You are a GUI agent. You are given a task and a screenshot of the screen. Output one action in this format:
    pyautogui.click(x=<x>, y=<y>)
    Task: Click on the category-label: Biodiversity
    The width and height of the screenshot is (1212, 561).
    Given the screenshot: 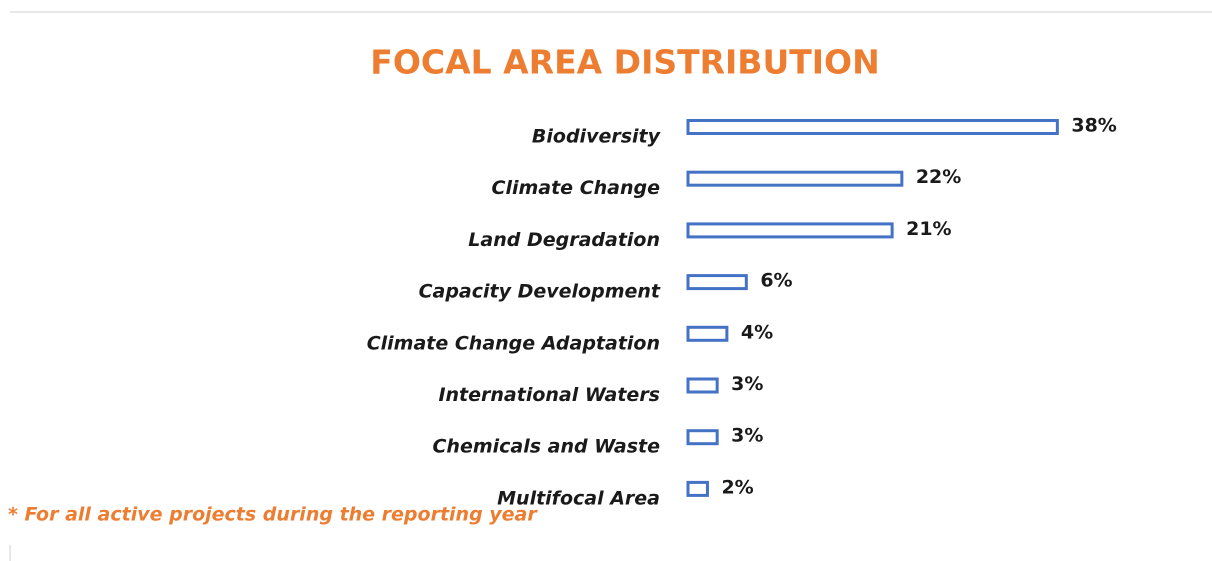 What is the action you would take?
    pyautogui.click(x=597, y=137)
    